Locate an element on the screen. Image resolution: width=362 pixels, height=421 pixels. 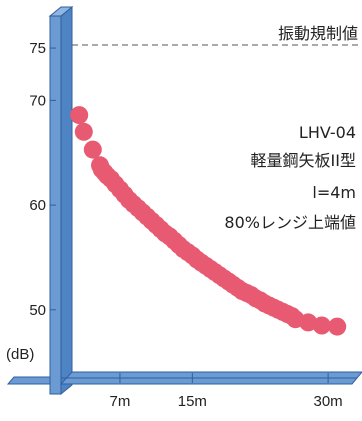
annotation-line: 80%レンジ上端値 is located at coordinates (290, 222).